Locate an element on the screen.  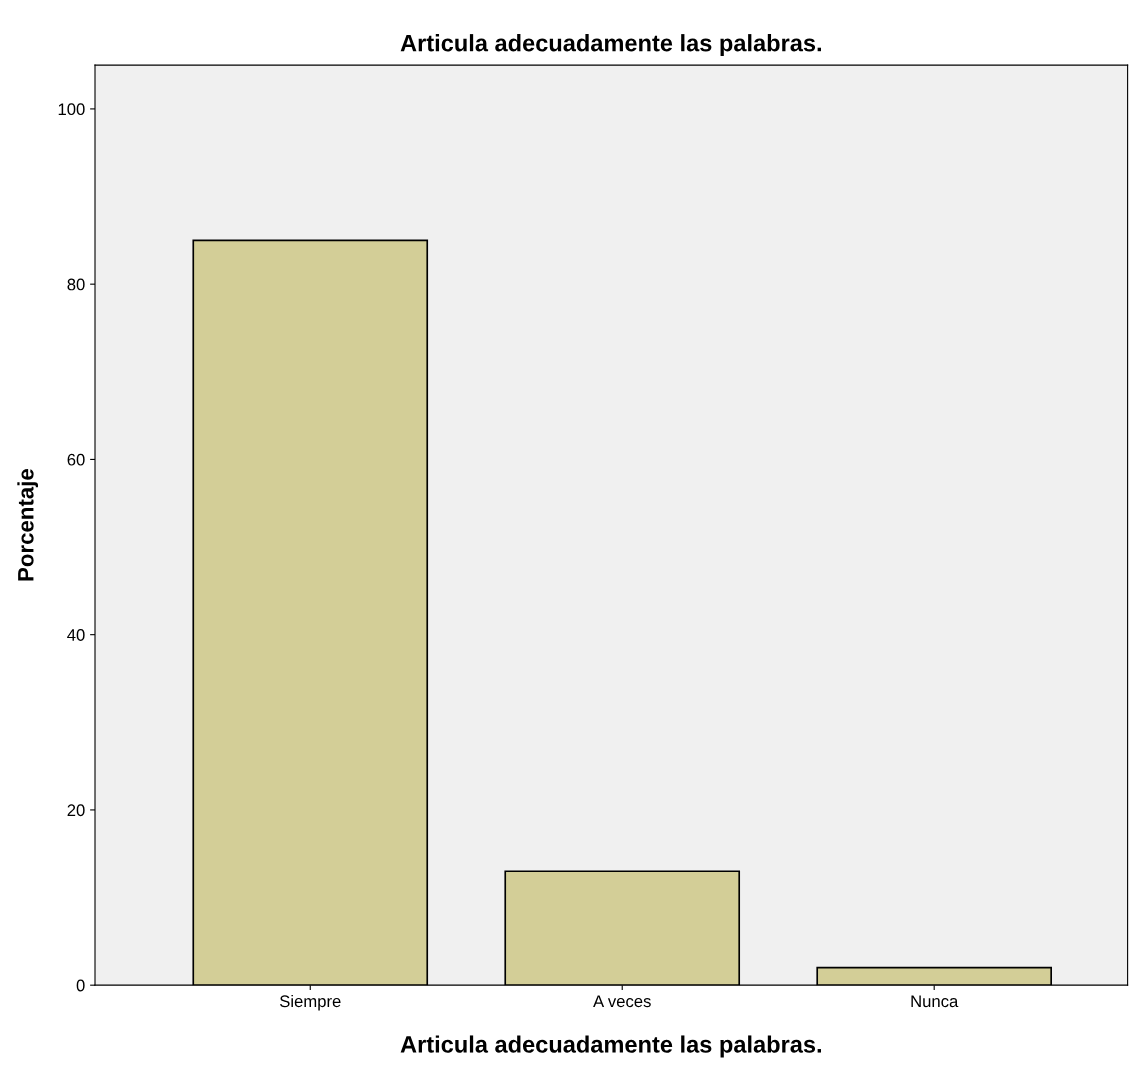
y-tick-label: 100 is located at coordinates (71, 109).